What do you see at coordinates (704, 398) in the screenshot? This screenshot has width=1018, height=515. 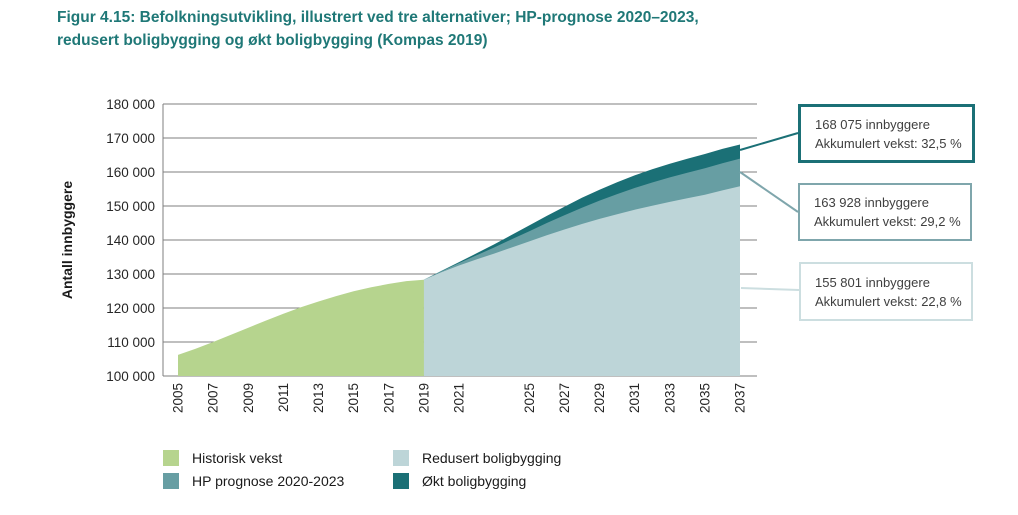 I see `x-tick-label: 2035` at bounding box center [704, 398].